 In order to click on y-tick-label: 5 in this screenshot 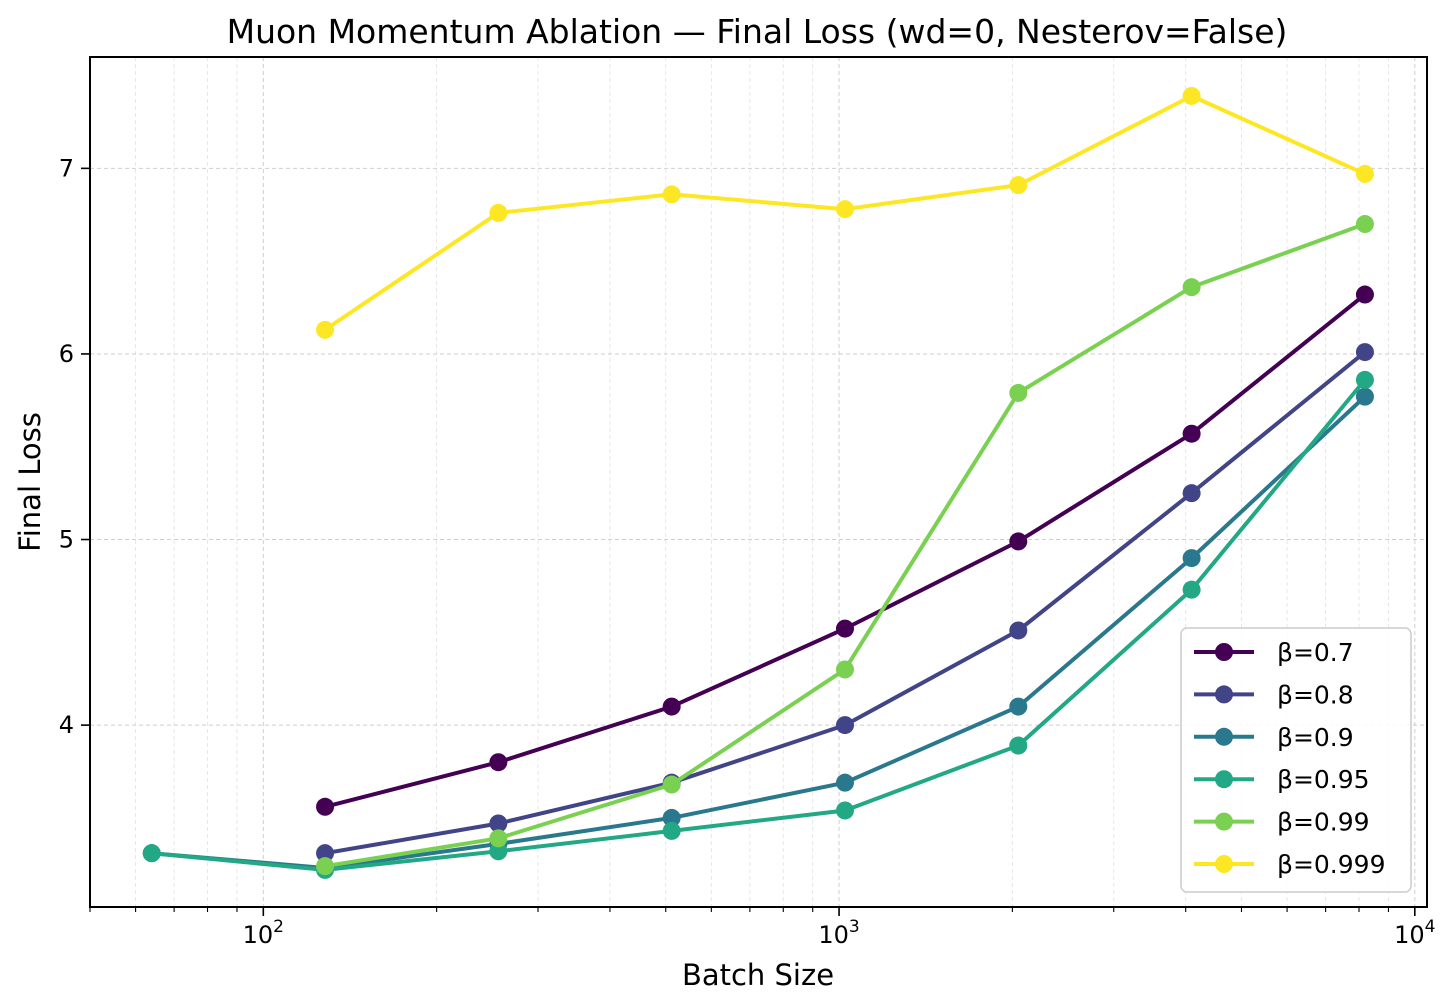, I will do `click(66, 540)`.